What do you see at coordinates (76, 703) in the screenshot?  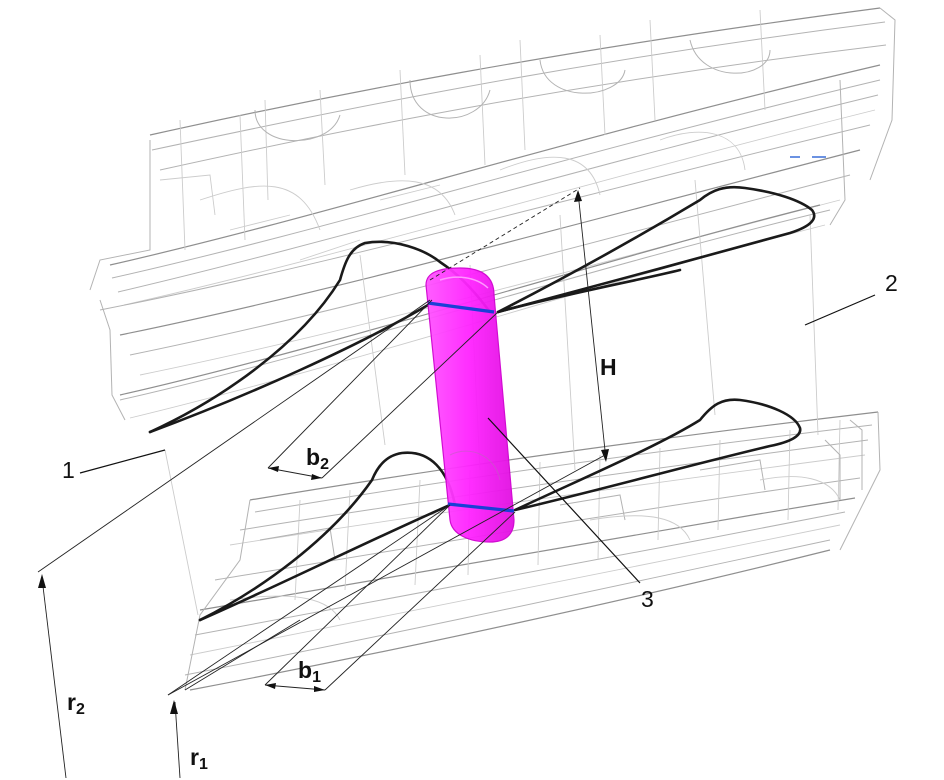 I see `label-r2: r2` at bounding box center [76, 703].